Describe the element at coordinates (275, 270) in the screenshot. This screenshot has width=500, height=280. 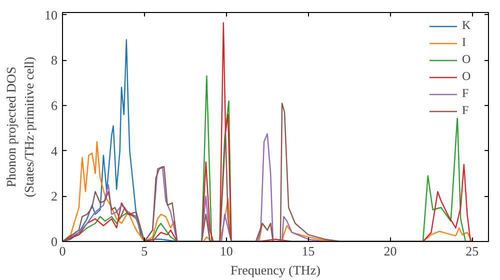
I see `x-axis-title: Frequency (THz)` at that location.